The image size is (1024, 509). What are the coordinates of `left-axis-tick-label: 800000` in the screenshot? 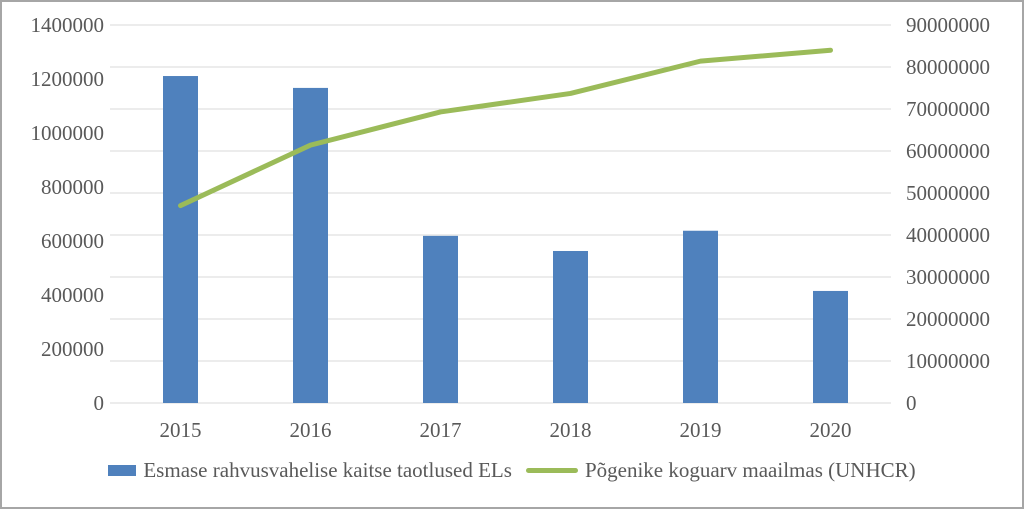 It's located at (72, 187).